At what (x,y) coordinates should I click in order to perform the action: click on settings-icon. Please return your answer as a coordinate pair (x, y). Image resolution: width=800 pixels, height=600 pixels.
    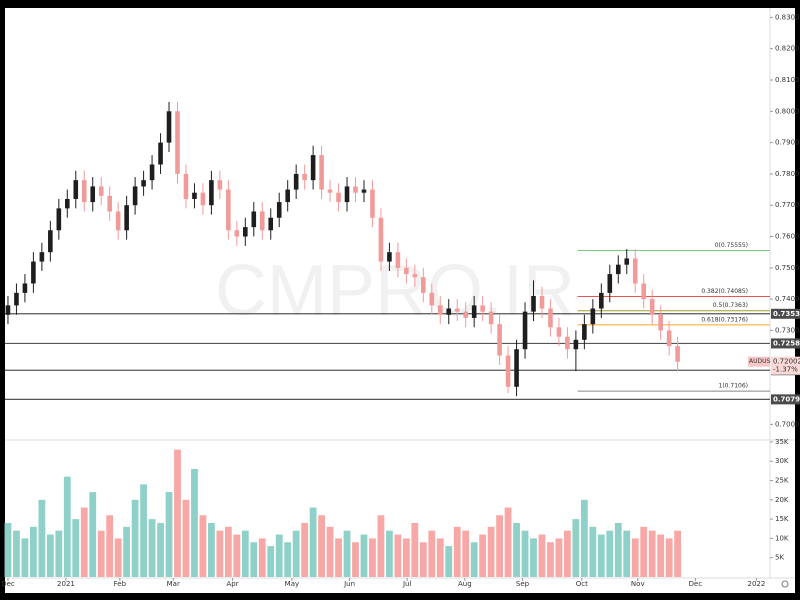
    Looking at the image, I should click on (785, 584).